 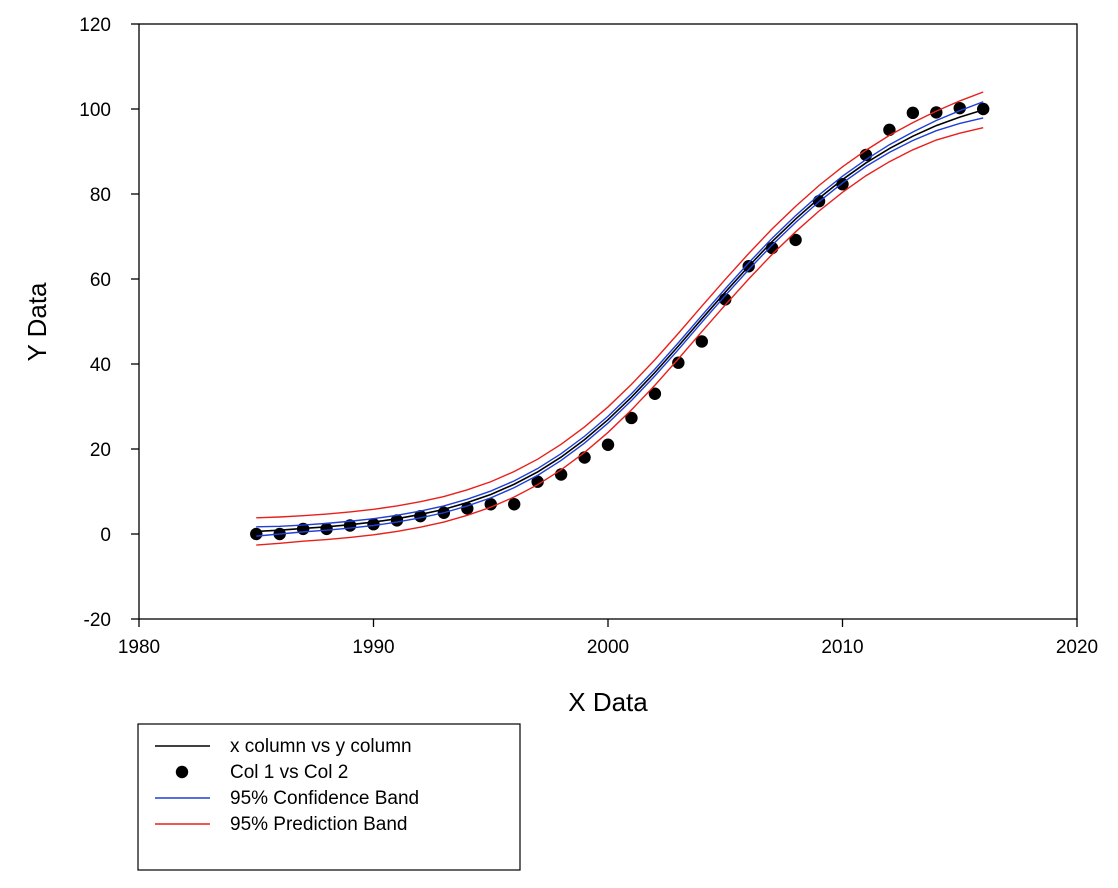 What do you see at coordinates (289, 772) in the screenshot?
I see `legend-label: Col 1 vs Col 2` at bounding box center [289, 772].